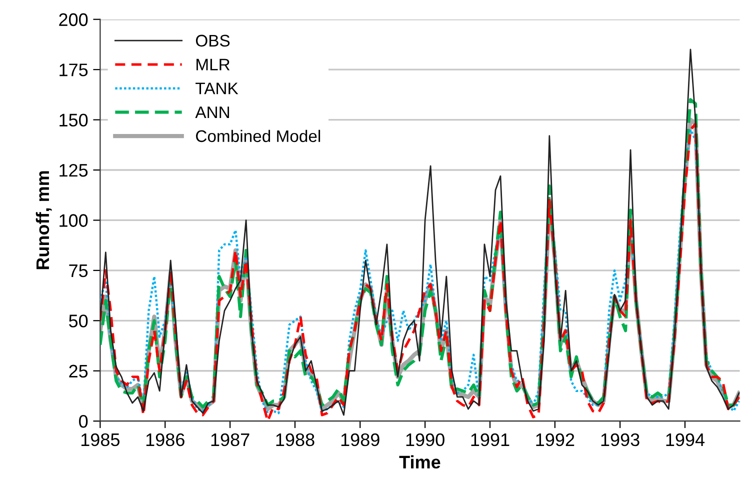  What do you see at coordinates (78, 371) in the screenshot?
I see `y-tick-label: 25` at bounding box center [78, 371].